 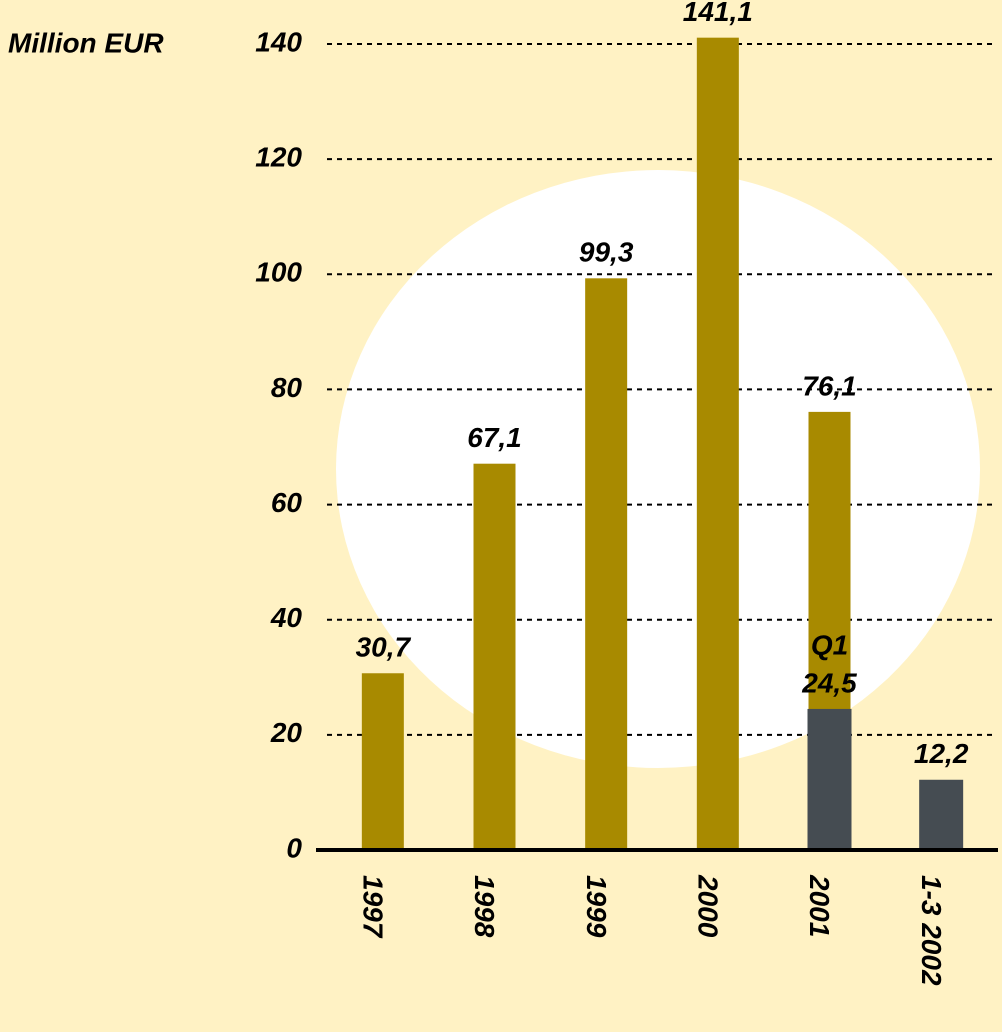 I want to click on x-tick-label: 1998, so click(x=484, y=906).